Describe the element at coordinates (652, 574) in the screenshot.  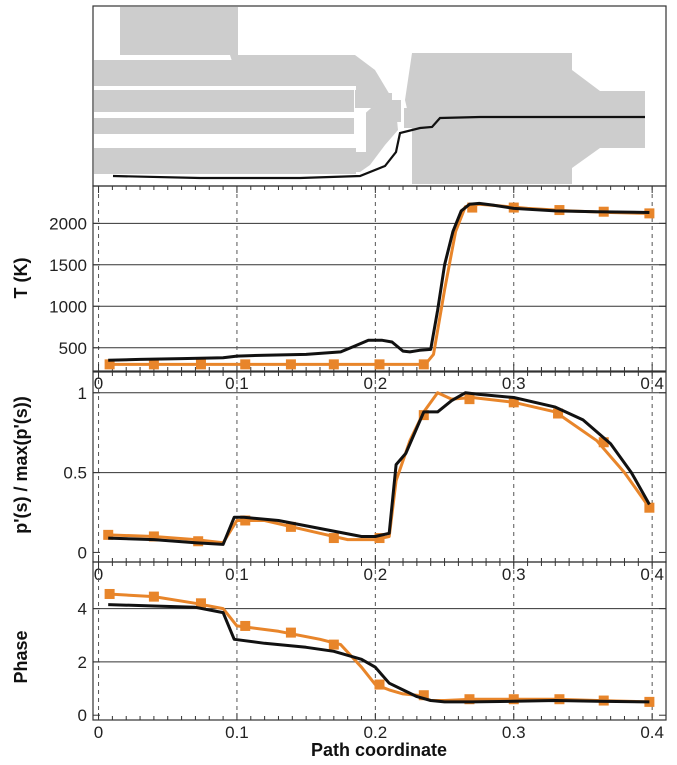
I see `xtick-label-pressure-4: 0.4` at that location.